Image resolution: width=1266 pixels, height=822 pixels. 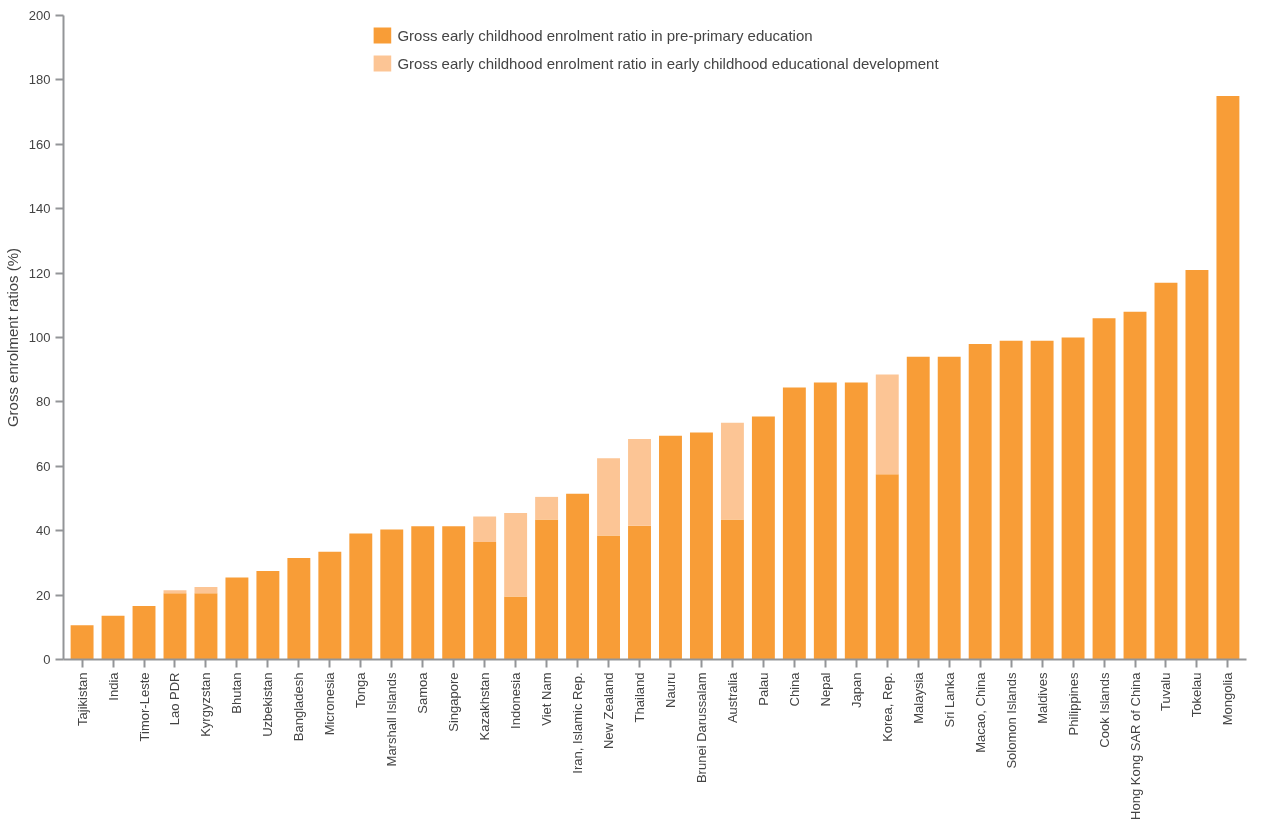 I want to click on y-tick-label: 20, so click(x=43, y=595).